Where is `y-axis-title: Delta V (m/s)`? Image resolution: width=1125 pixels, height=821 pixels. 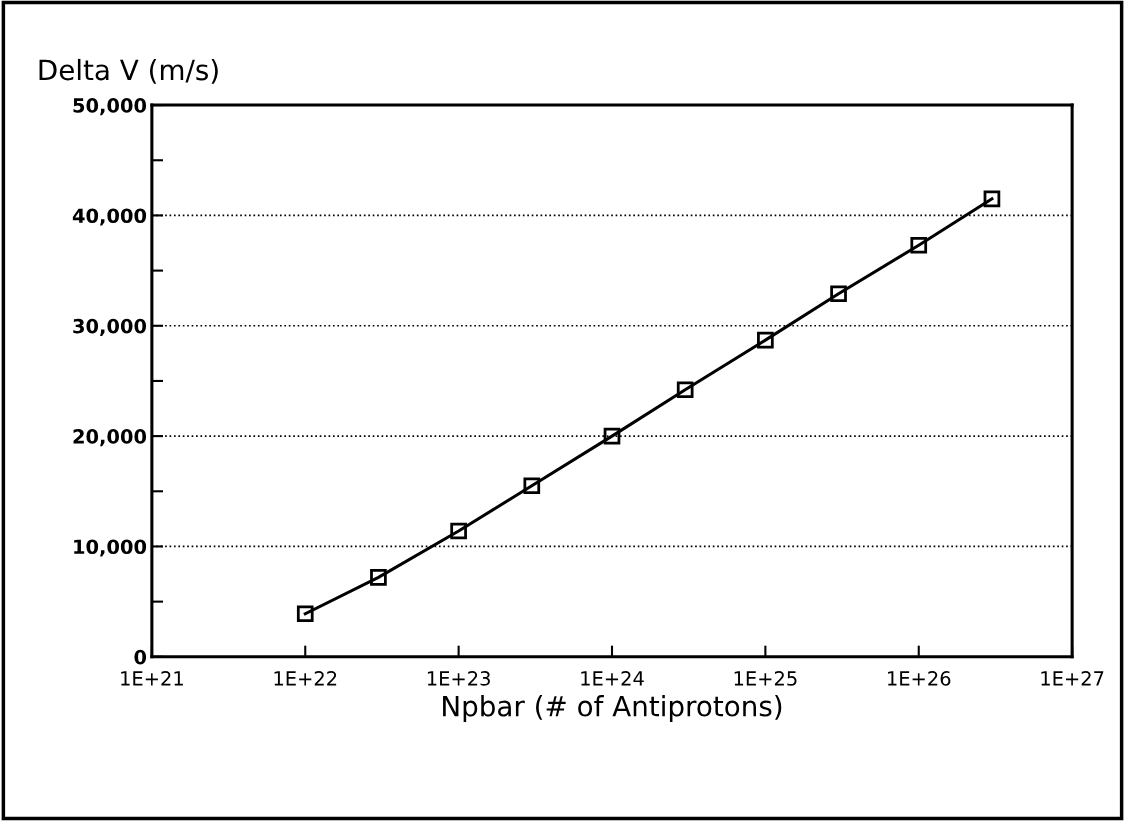 y-axis-title: Delta V (m/s) is located at coordinates (128, 71).